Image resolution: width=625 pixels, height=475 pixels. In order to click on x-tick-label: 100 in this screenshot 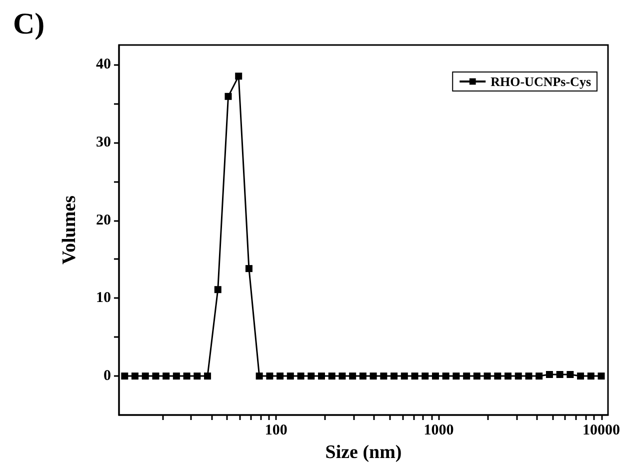, I will do `click(276, 430)`.